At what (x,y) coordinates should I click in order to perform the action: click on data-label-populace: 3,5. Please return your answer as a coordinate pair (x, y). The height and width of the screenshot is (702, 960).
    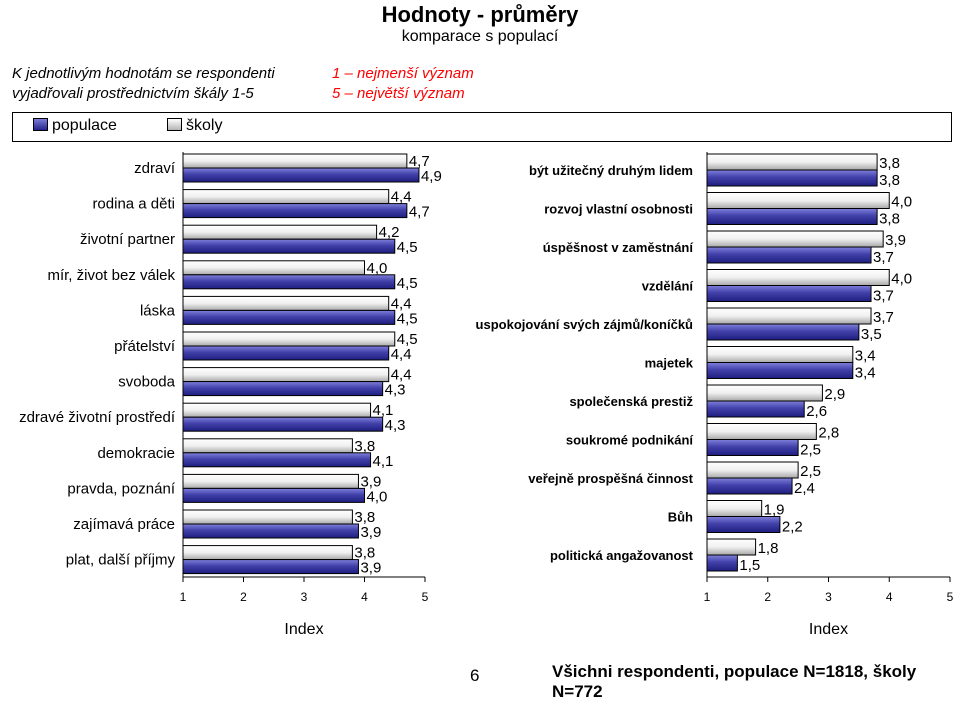
    Looking at the image, I should click on (871, 334).